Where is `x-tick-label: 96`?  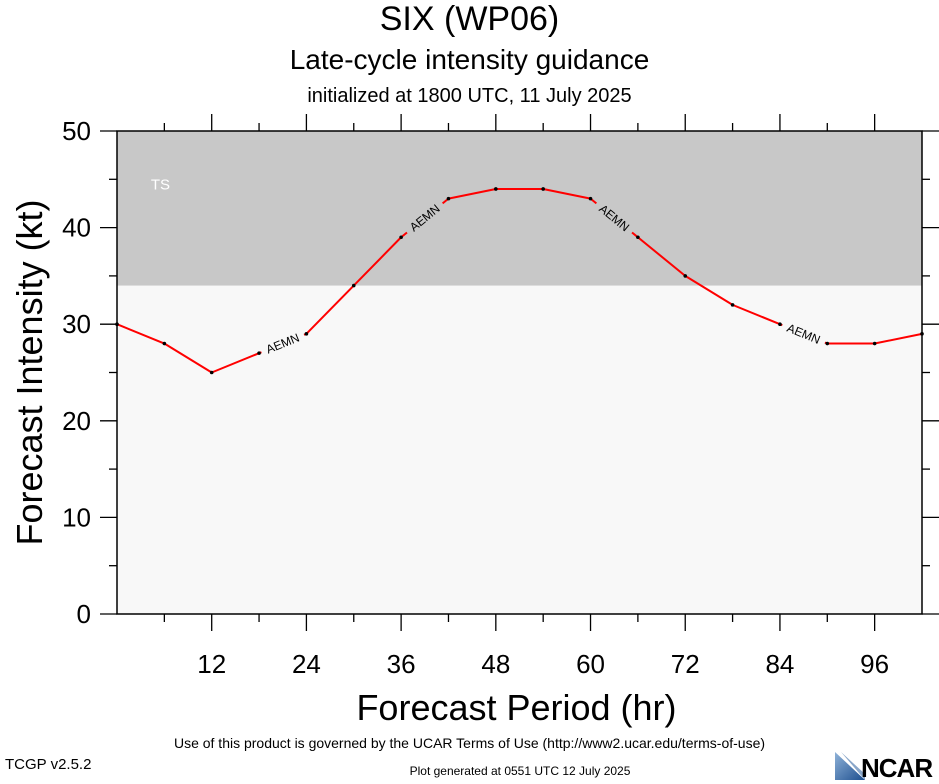
x-tick-label: 96 is located at coordinates (874, 664).